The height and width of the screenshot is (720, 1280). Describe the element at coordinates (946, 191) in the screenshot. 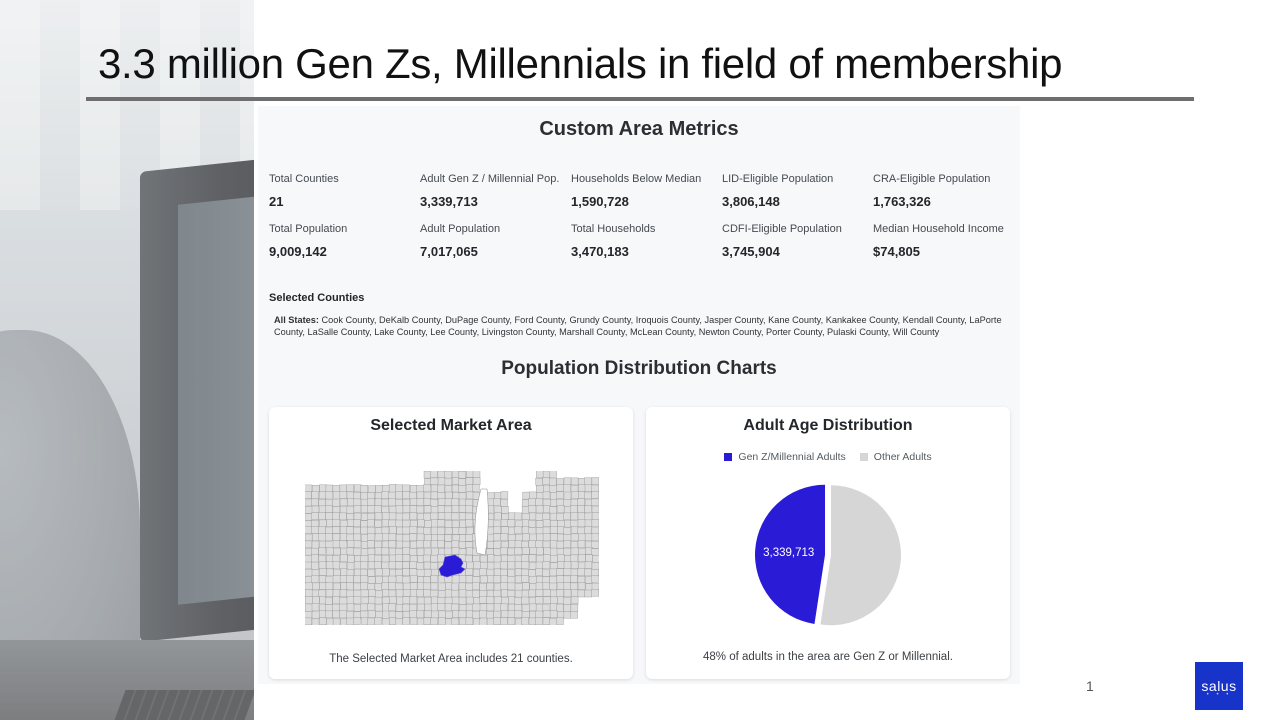

I see `metric-cell: CRA-Eligible Population 1,763,326` at that location.